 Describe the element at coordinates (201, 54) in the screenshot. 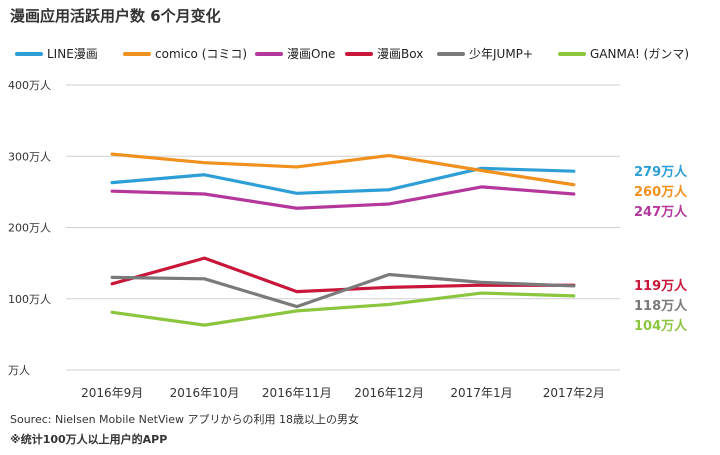

I see `legend-label: comico (コミコ)` at that location.